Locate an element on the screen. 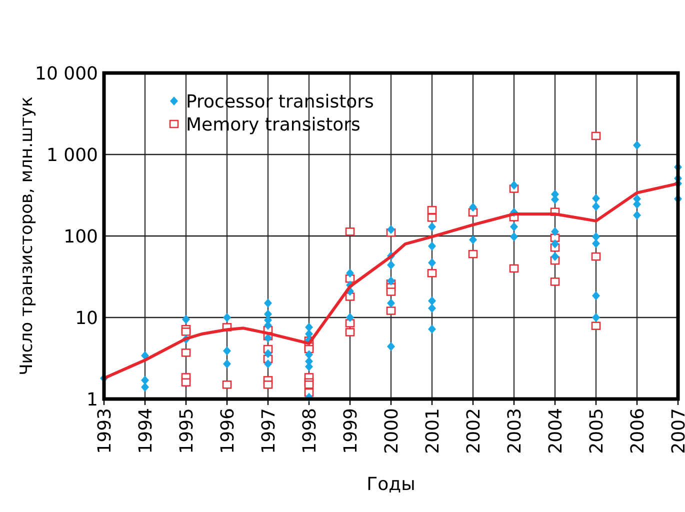 The image size is (685, 512). x-tick-label: 2002 is located at coordinates (473, 431).